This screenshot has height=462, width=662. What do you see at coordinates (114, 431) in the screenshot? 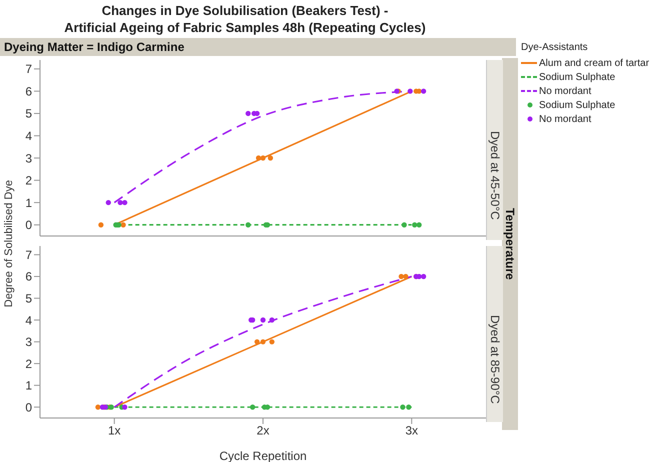
I see `x-tick-label: 1x` at bounding box center [114, 431].